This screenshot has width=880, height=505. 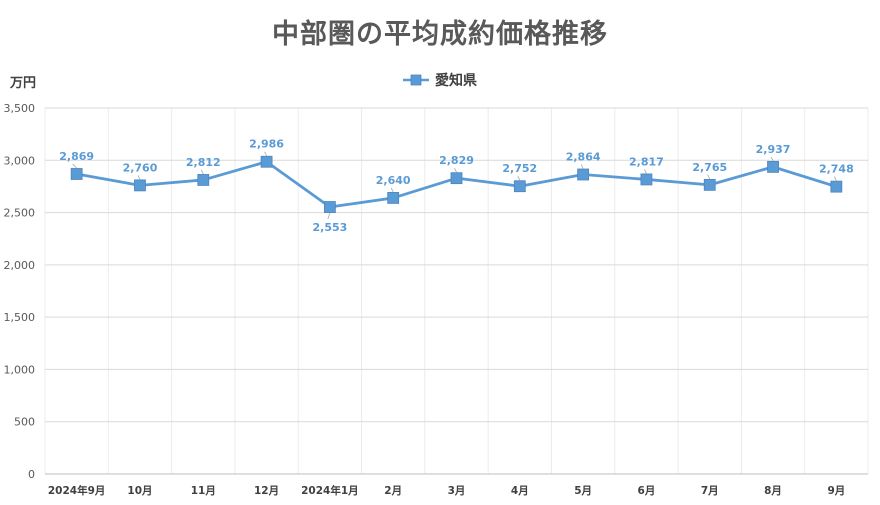 I want to click on x-tick-label: 2024年1月, so click(x=330, y=490).